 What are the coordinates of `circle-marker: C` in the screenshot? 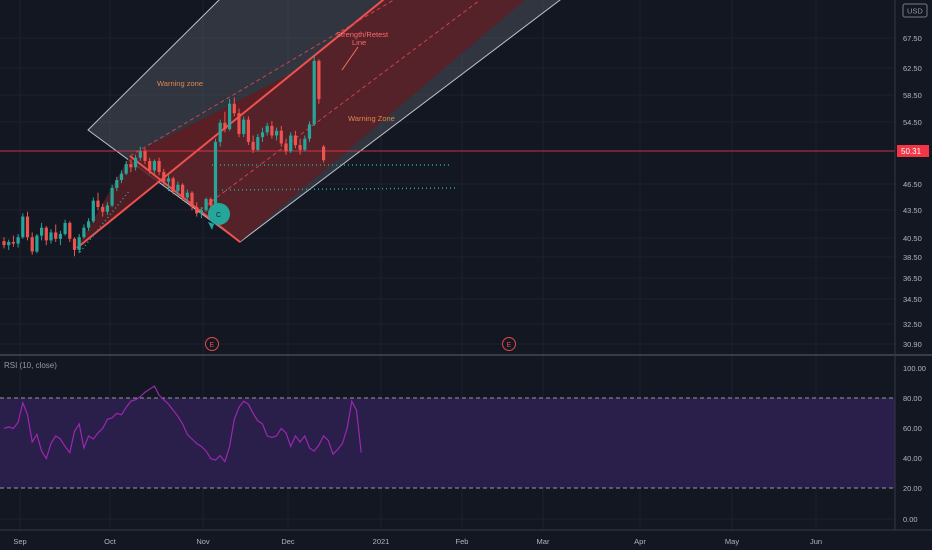 It's located at (219, 216).